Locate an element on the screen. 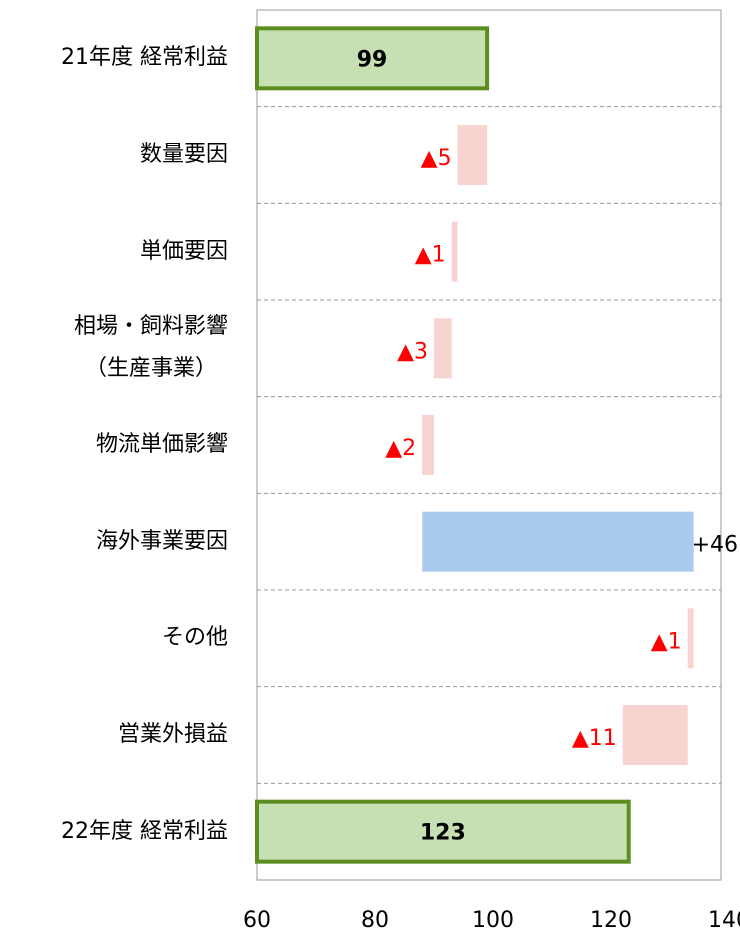  category-label: 物流単価影響 is located at coordinates (162, 445).